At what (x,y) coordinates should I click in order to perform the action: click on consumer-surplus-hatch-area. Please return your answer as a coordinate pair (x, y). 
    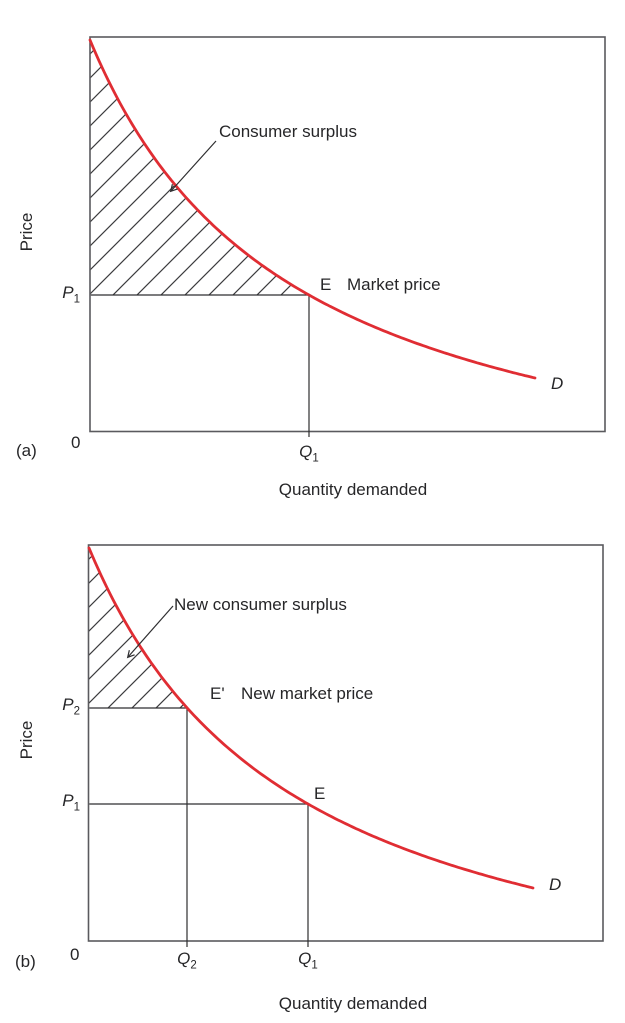
    Looking at the image, I should click on (199, 167).